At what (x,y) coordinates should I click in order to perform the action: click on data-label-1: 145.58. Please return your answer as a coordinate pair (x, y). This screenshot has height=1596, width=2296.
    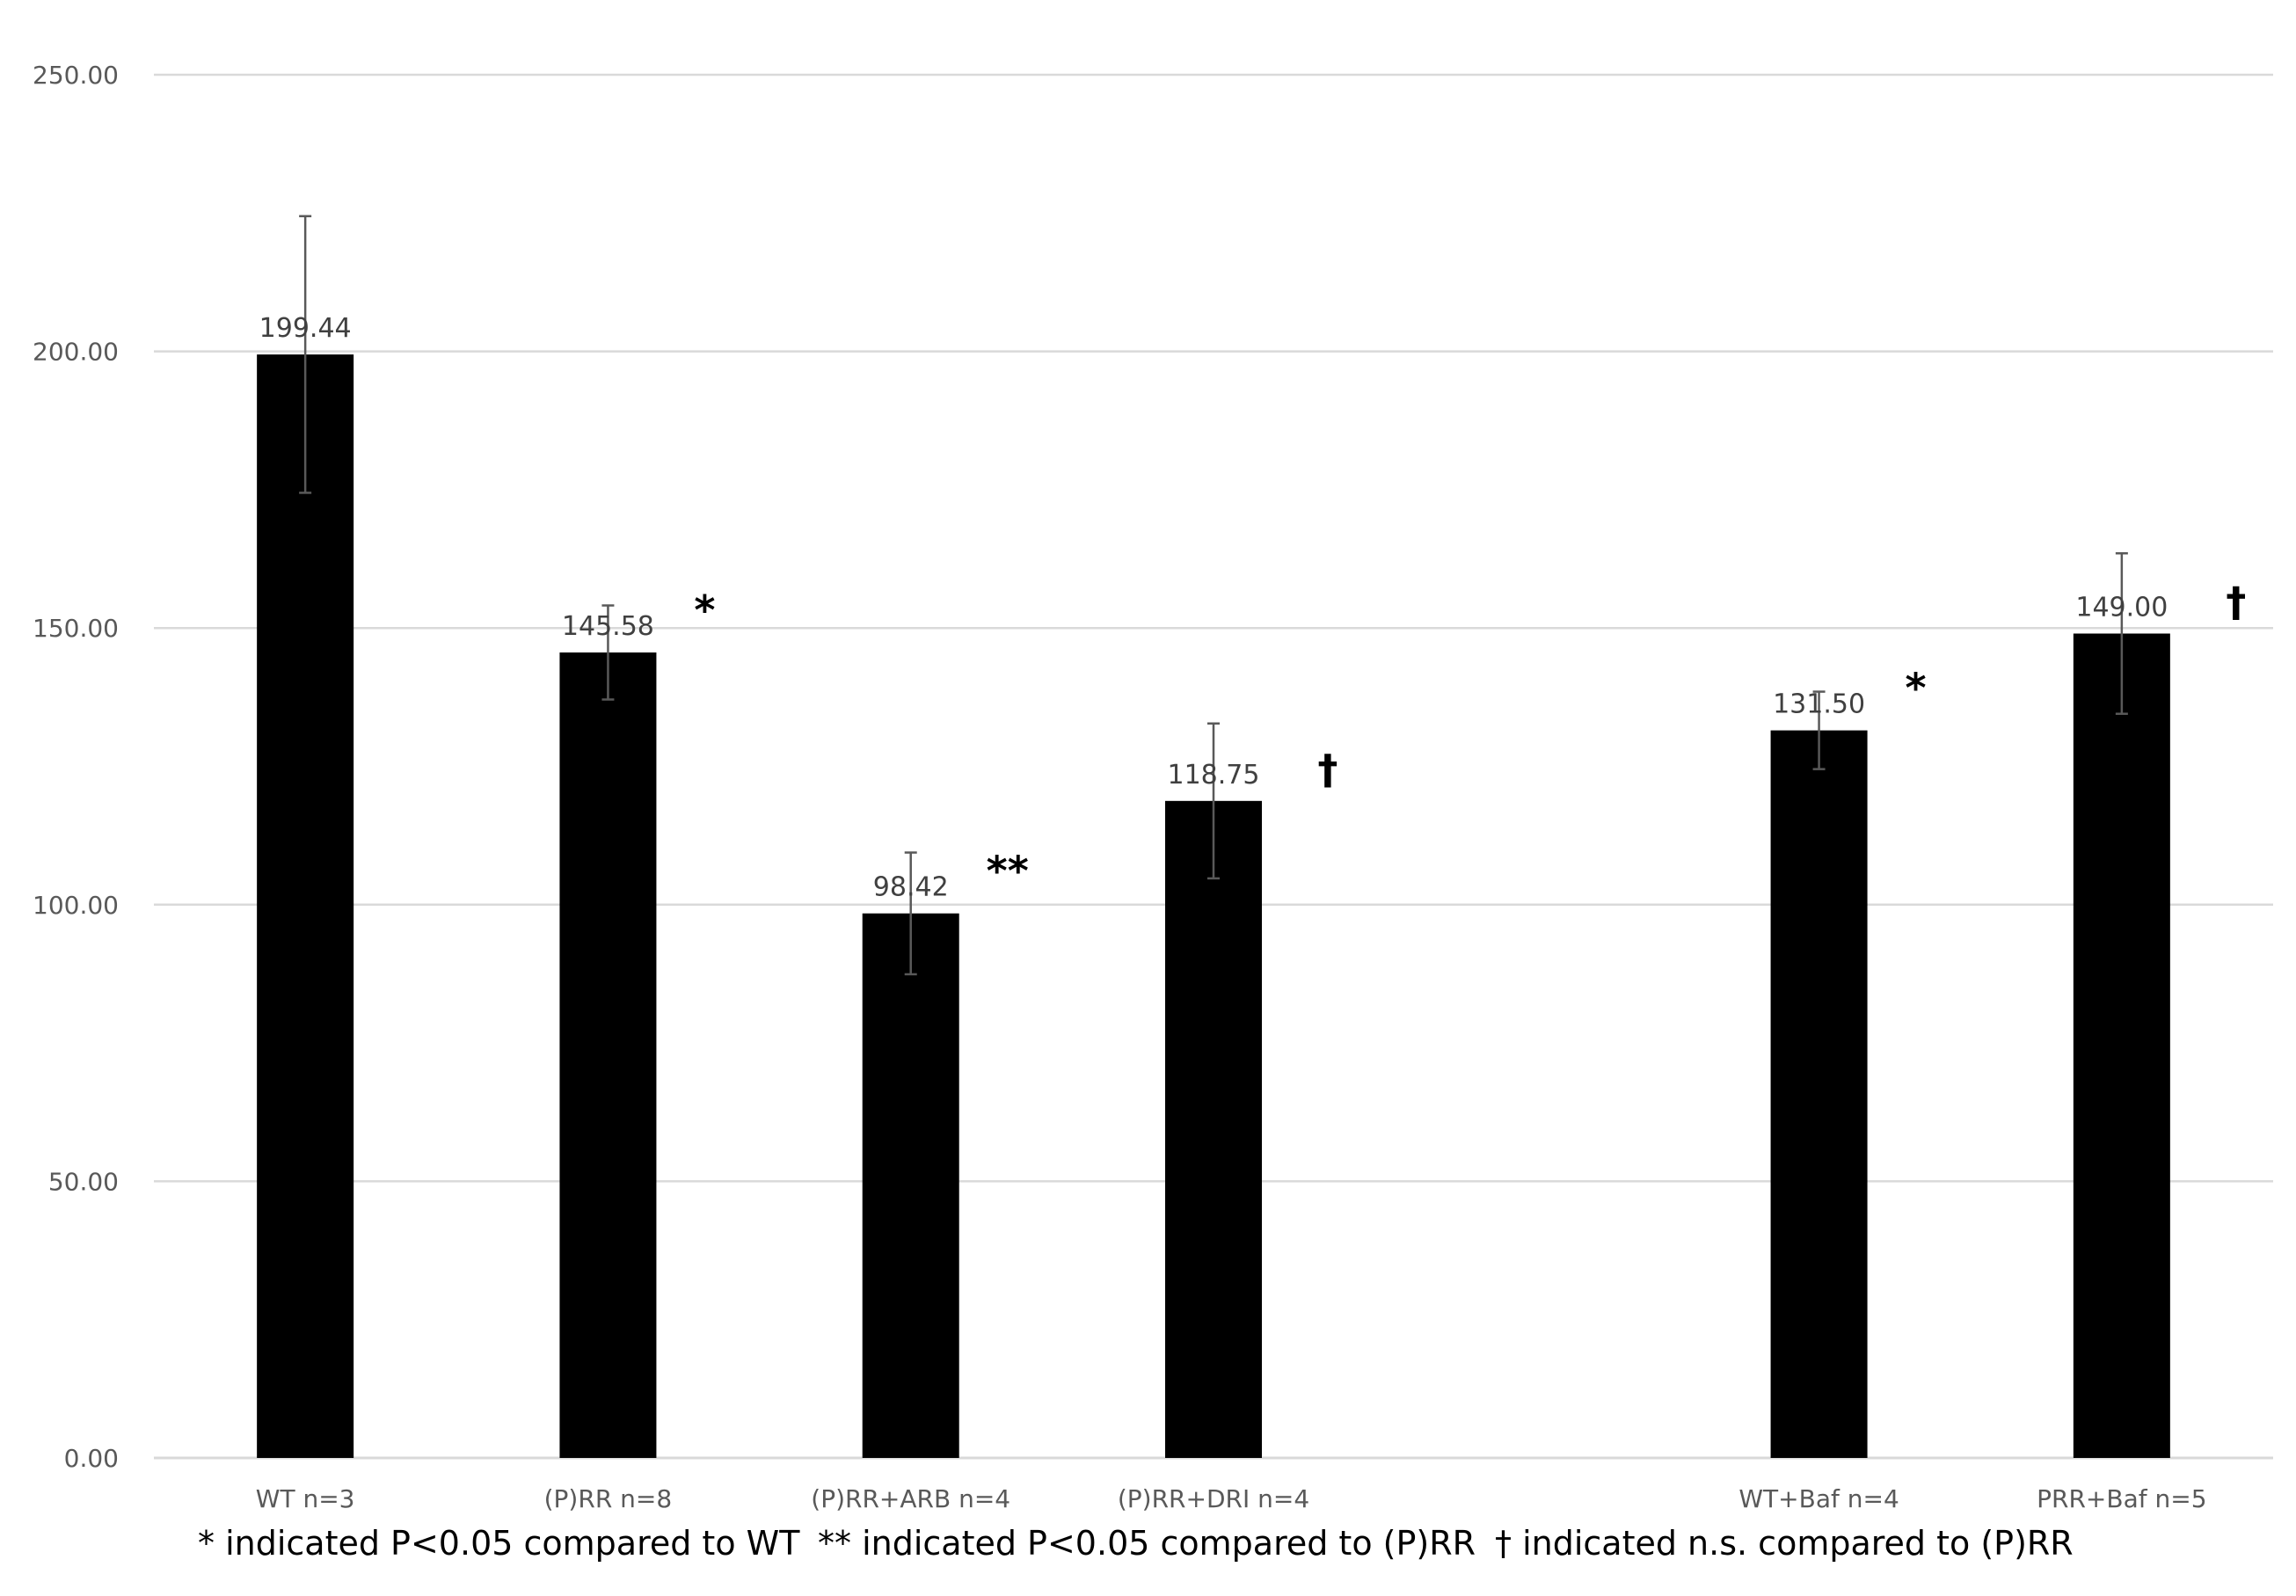
    Looking at the image, I should click on (608, 626).